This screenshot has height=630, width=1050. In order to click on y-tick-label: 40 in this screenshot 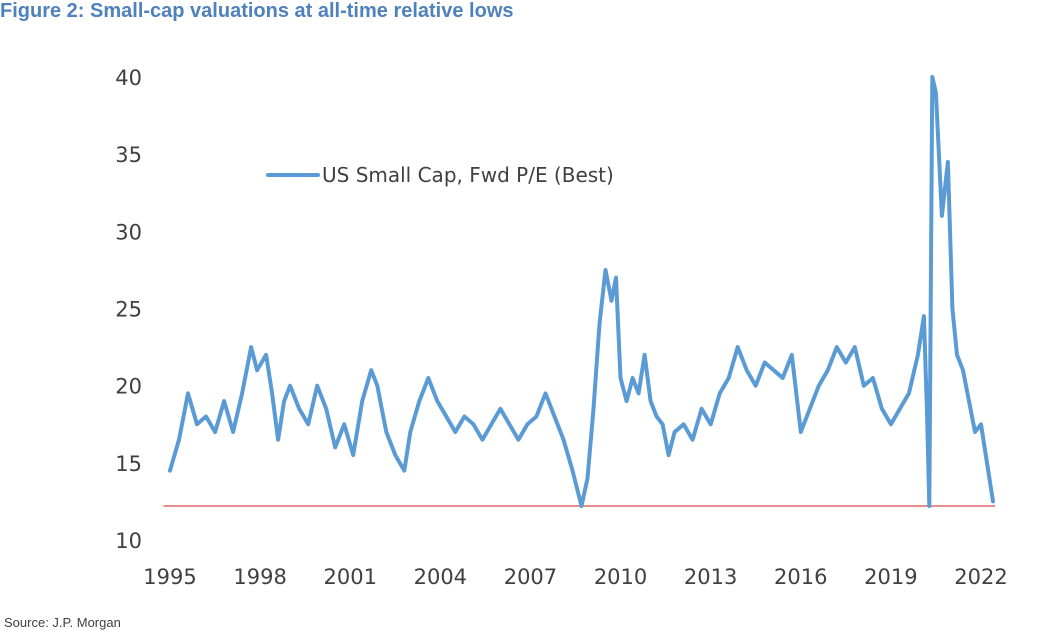, I will do `click(128, 78)`.